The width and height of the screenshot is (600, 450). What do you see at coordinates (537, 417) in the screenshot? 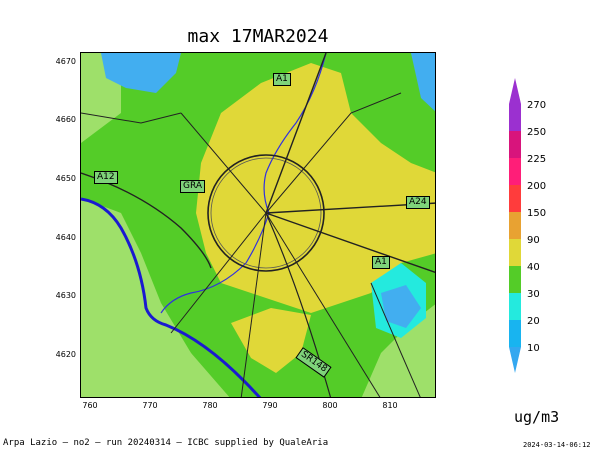
I see `legend-units: ug/m3` at bounding box center [537, 417].